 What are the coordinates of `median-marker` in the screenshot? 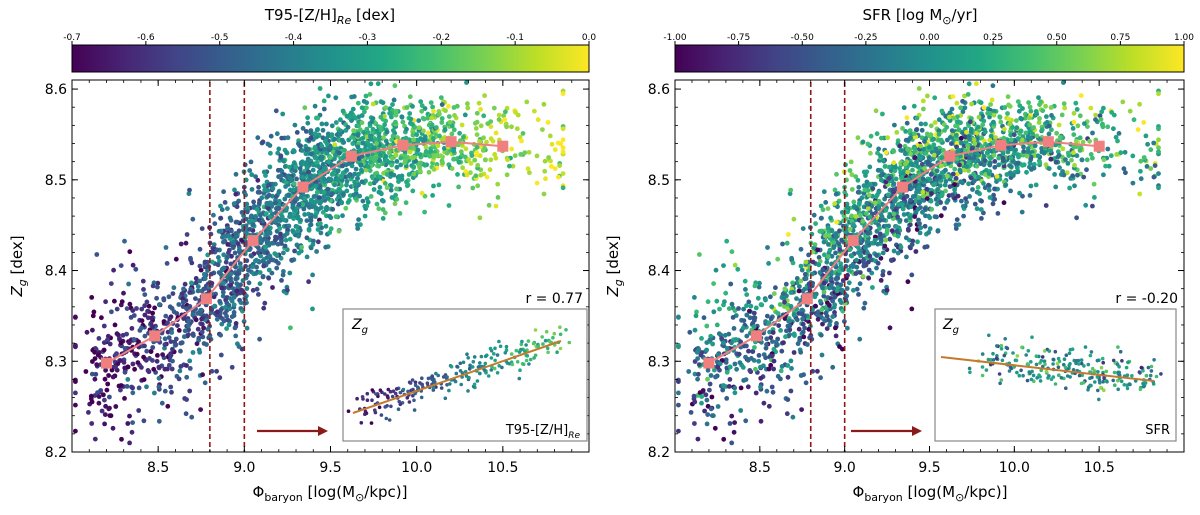 It's located at (451, 142).